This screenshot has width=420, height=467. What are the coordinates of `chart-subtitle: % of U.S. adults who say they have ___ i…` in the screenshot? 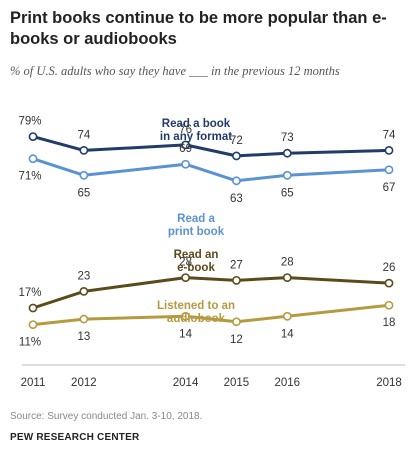 It's located at (175, 71).